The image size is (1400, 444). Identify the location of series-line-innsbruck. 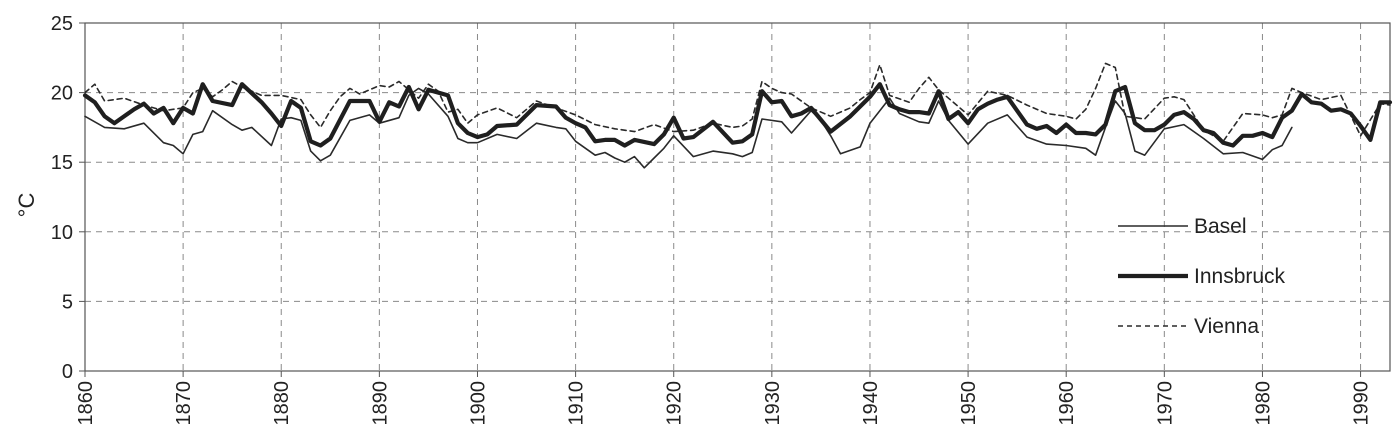
(737, 115).